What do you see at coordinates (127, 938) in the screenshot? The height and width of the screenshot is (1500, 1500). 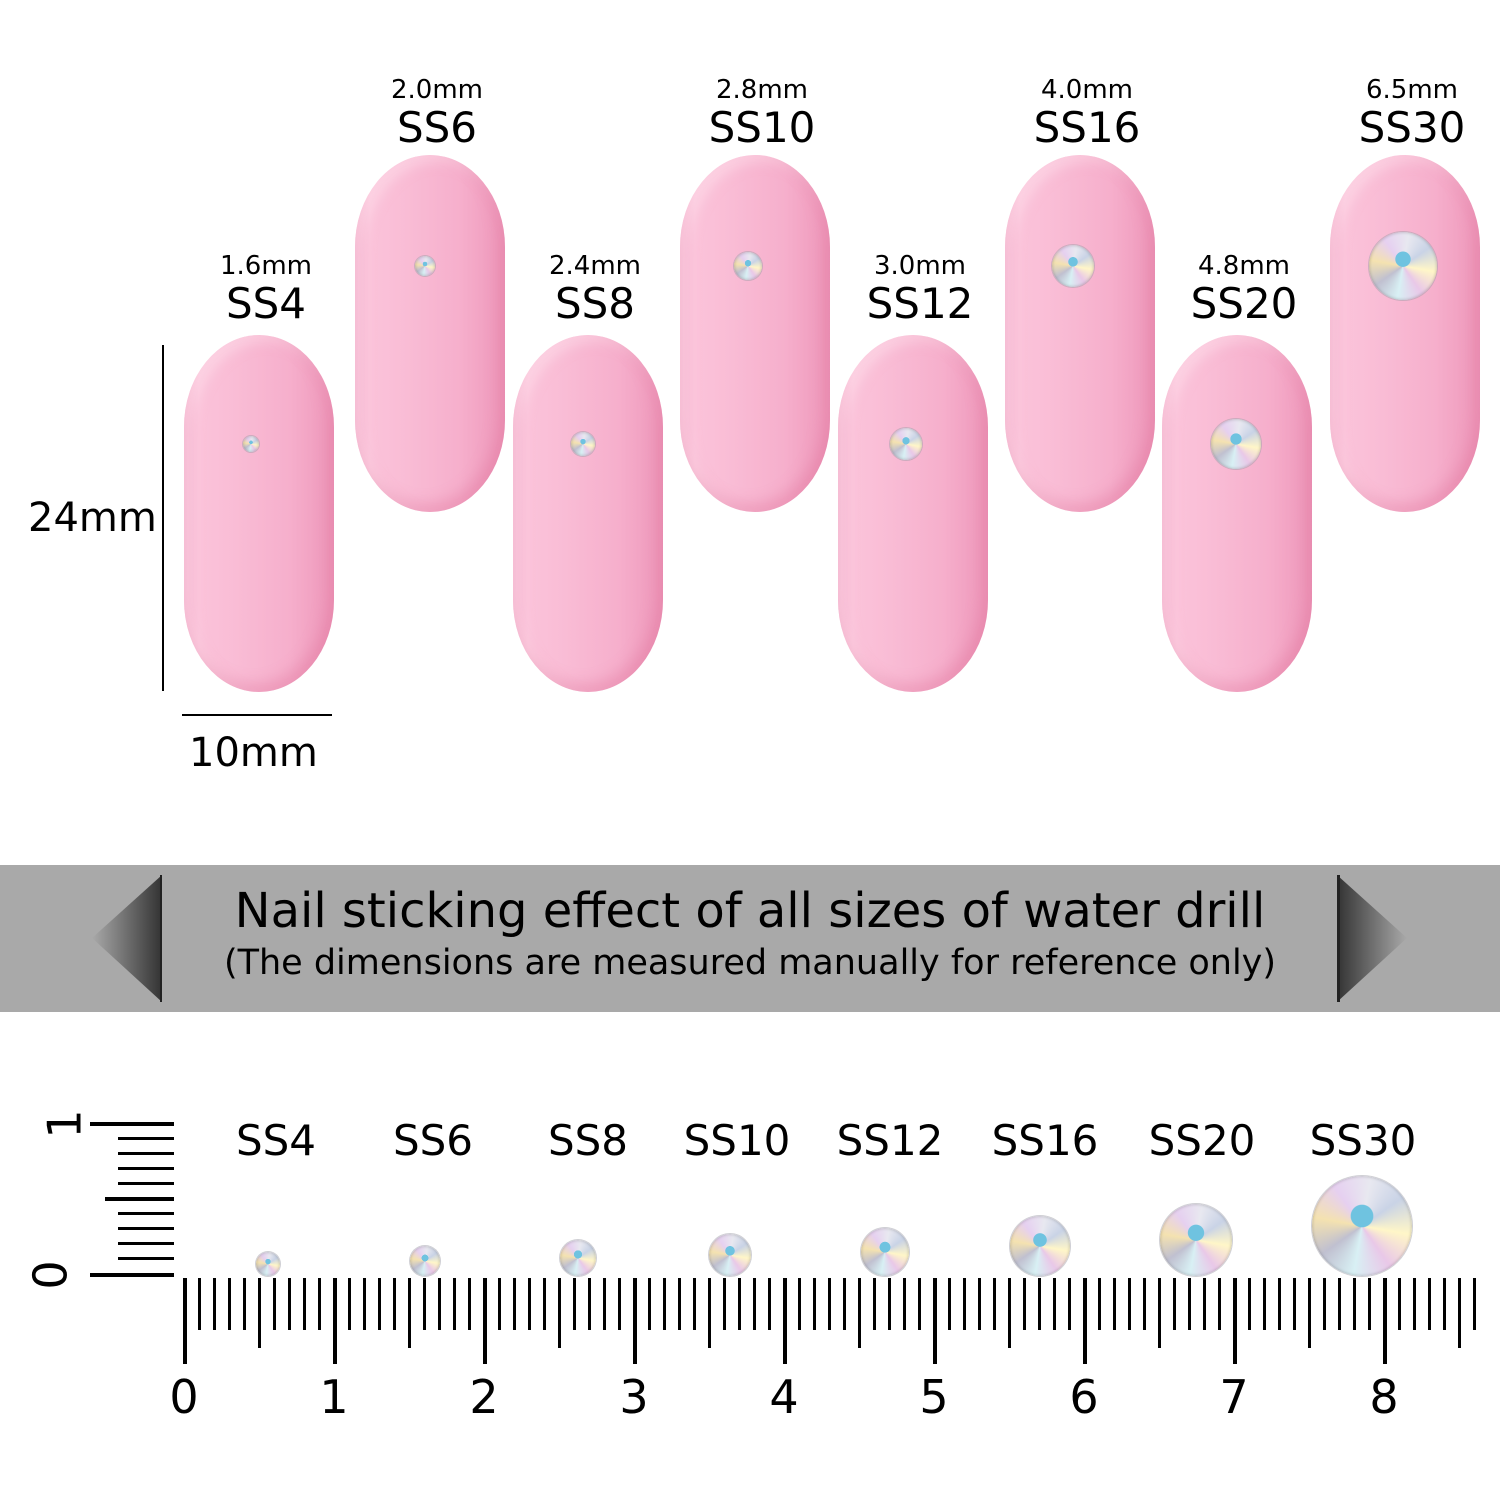 I see `left-arrow-icon` at bounding box center [127, 938].